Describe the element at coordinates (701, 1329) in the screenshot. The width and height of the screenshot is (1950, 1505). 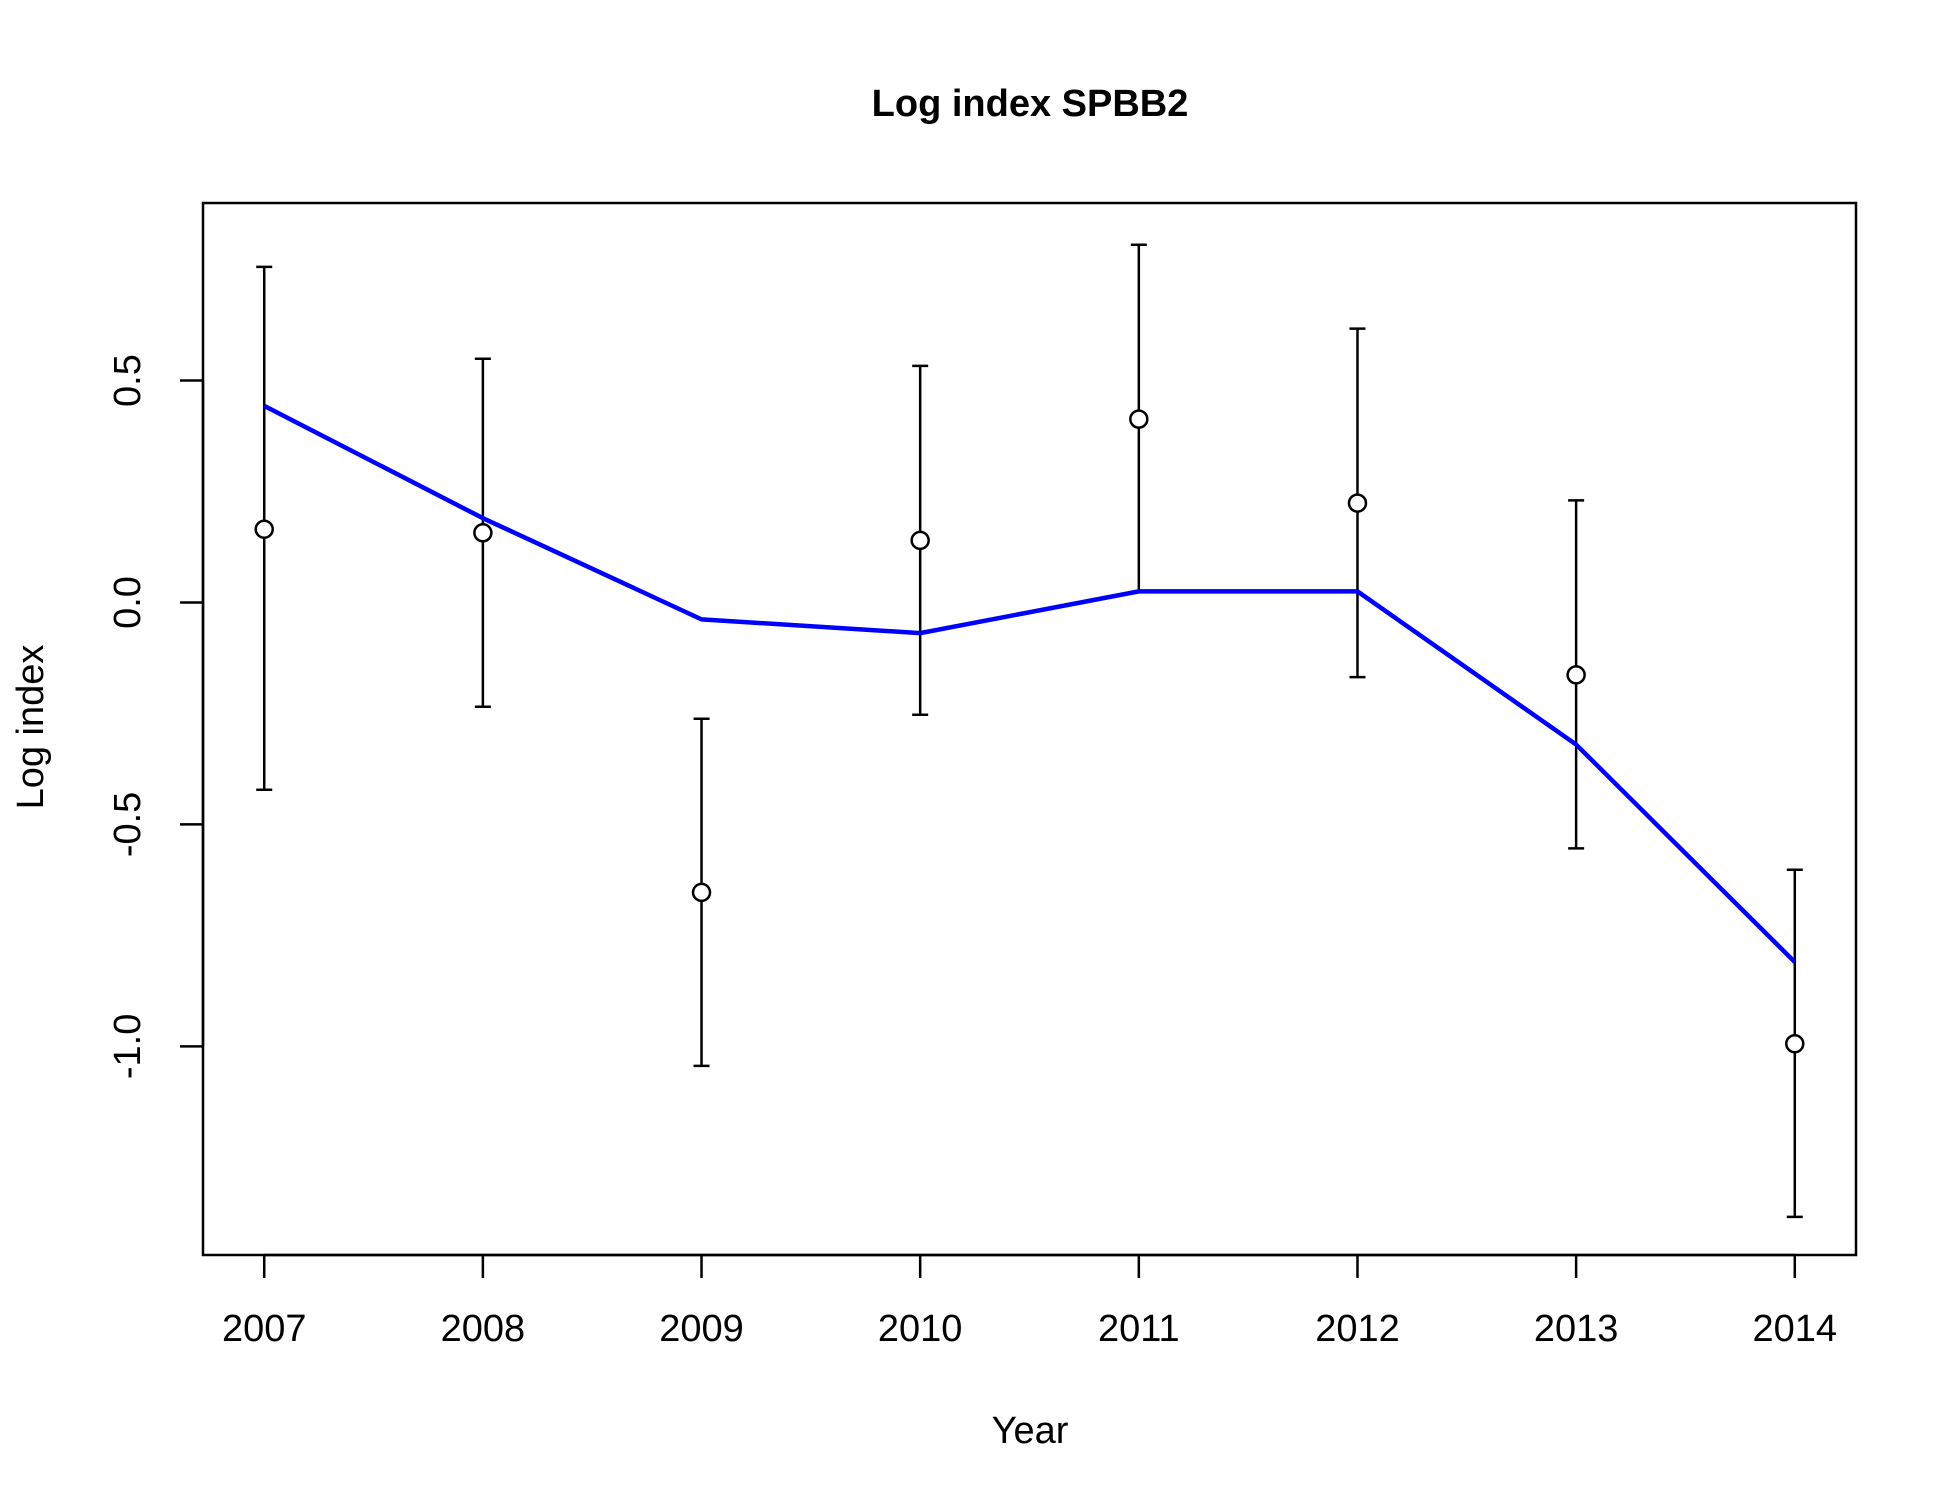
I see `x-tick-label: 2009` at that location.